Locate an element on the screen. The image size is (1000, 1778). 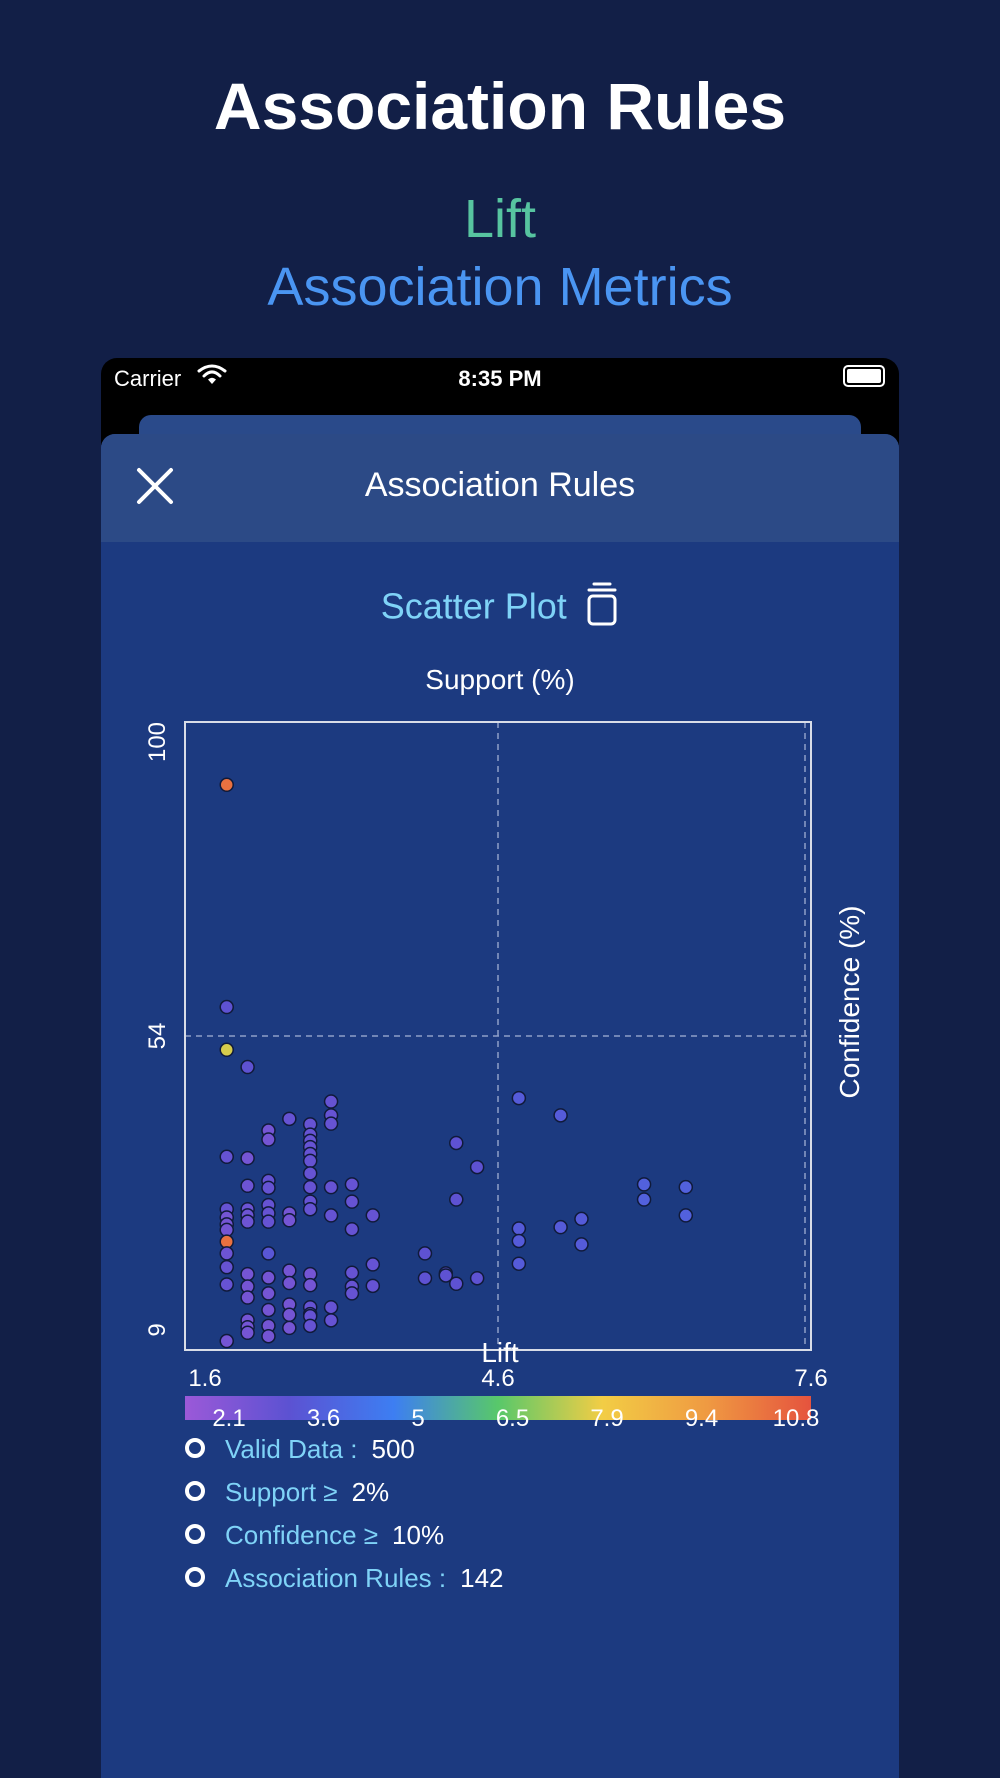
y-axis-ticks: 9 54 100 is located at coordinates (157, 1029).